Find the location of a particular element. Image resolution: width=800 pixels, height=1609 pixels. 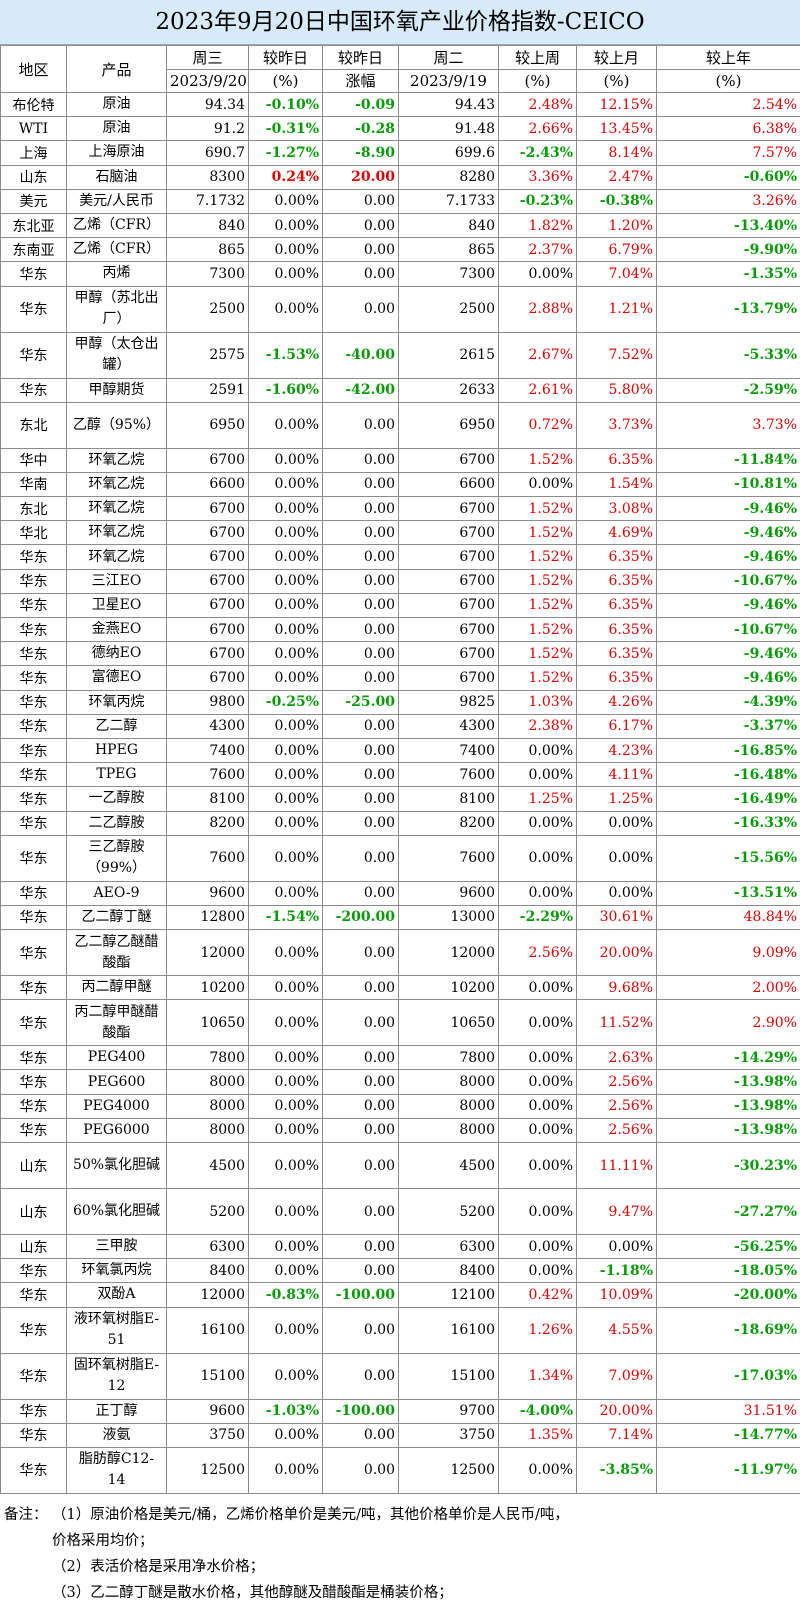

cell-yoy: 2.54% is located at coordinates (728, 104).